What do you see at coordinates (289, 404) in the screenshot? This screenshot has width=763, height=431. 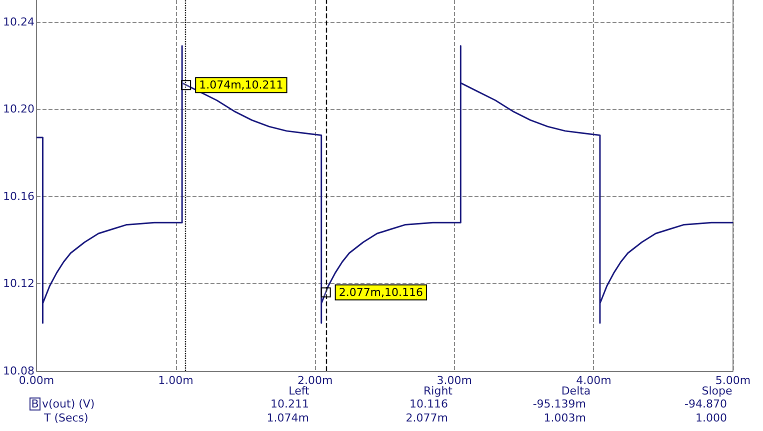 I see `text: 10.211` at bounding box center [289, 404].